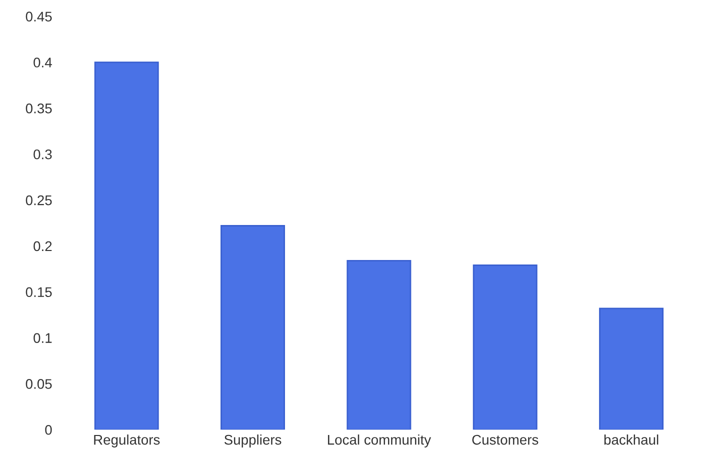 The image size is (715, 467). What do you see at coordinates (48, 429) in the screenshot?
I see `y-tick-label: 0` at bounding box center [48, 429].